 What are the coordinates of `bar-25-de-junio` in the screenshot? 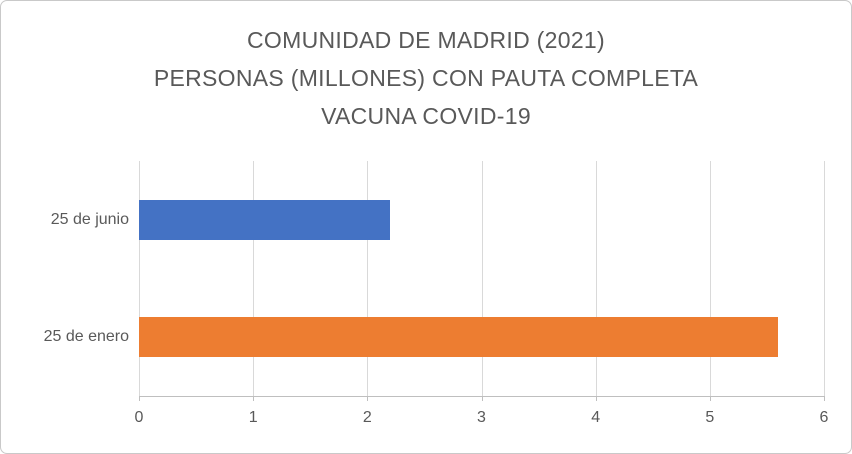 It's located at (265, 219).